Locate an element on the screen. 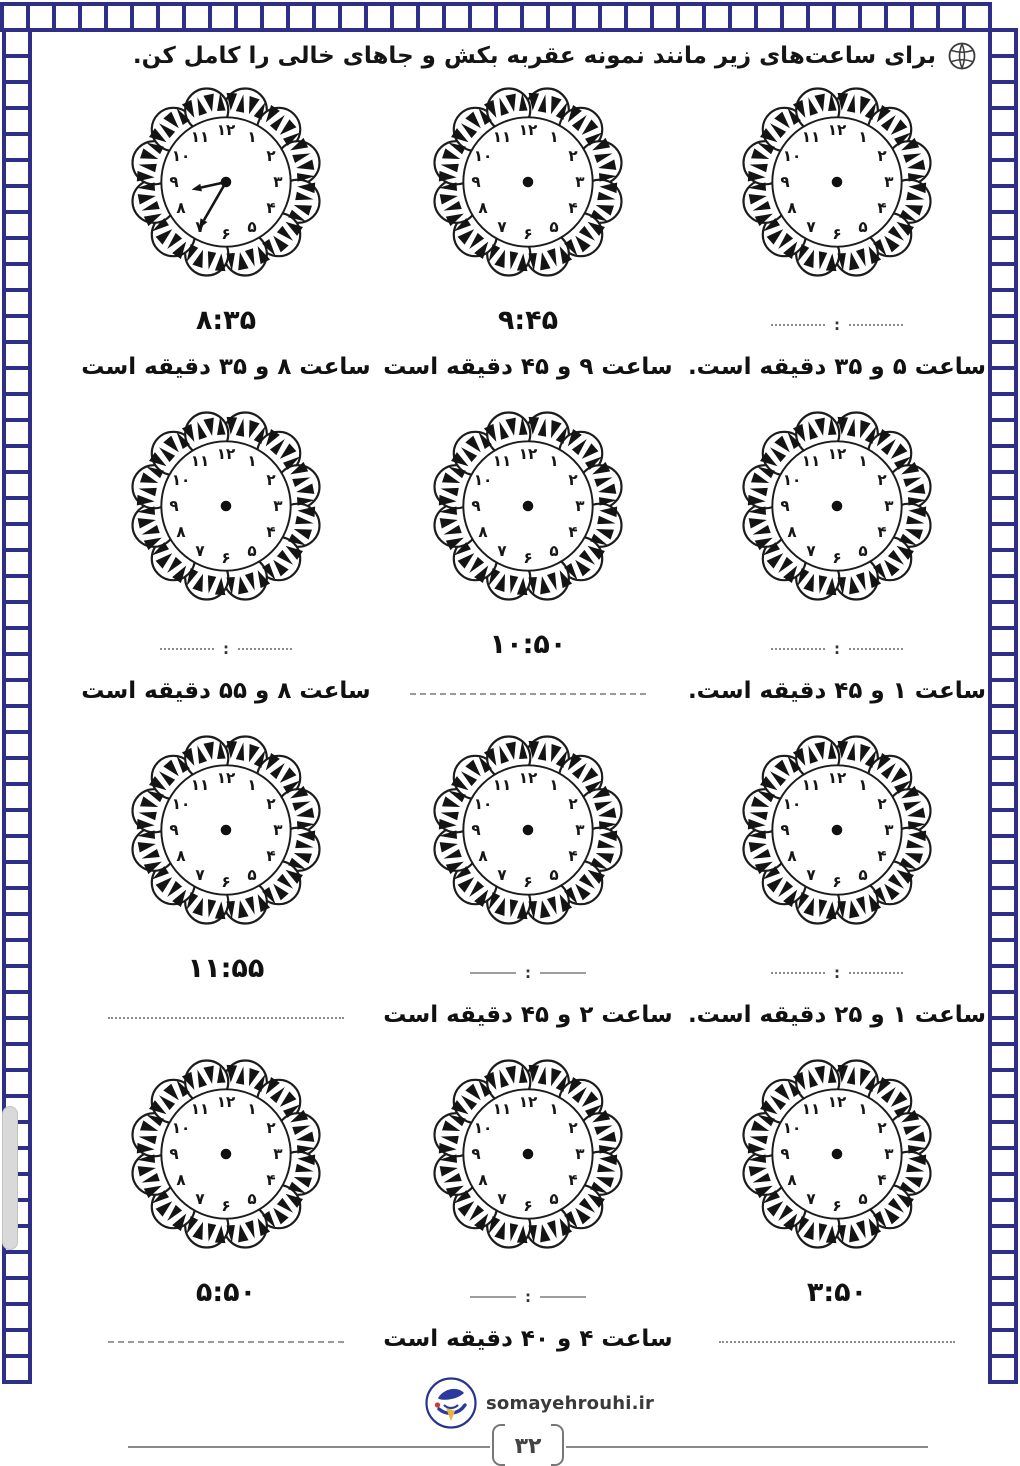  sentence-label: ساعت ۲ و ۴۵ دقیقه است is located at coordinates (528, 1015).